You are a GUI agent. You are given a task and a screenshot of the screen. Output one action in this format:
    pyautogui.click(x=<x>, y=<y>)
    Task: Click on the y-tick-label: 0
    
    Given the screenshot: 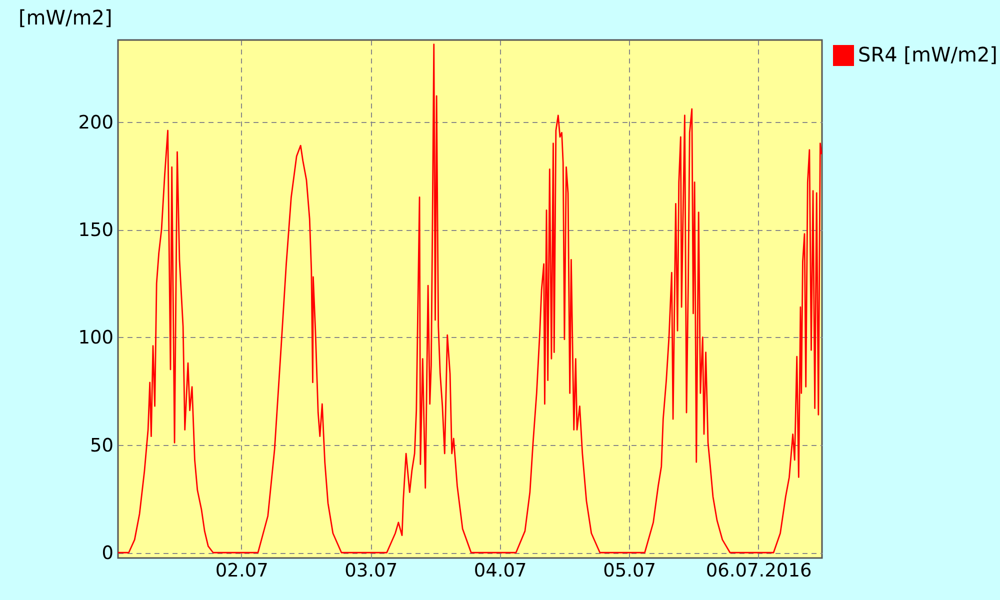 What is the action you would take?
    pyautogui.click(x=108, y=553)
    